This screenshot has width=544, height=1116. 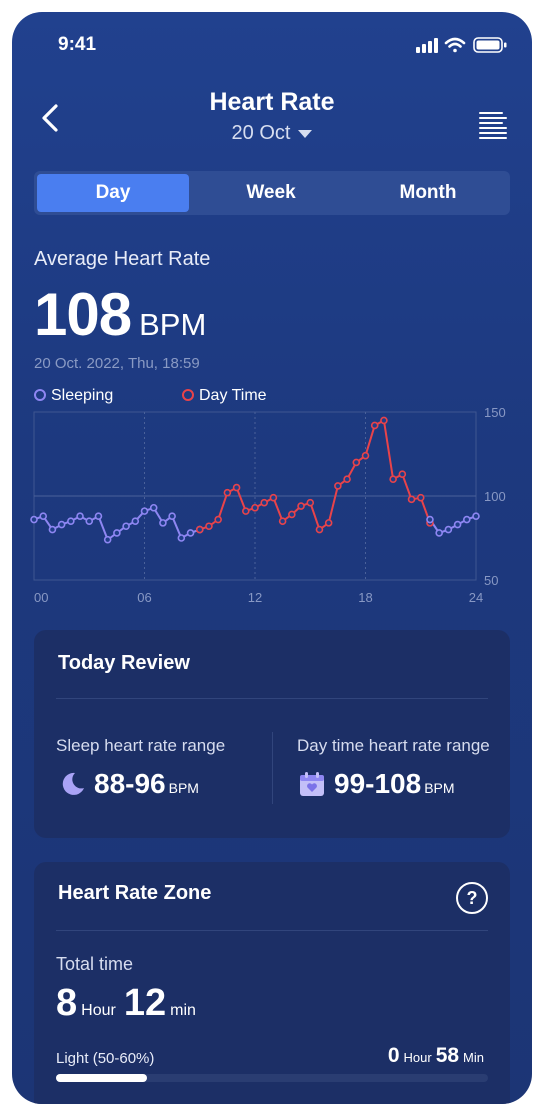 What do you see at coordinates (490, 45) in the screenshot?
I see `battery-icon` at bounding box center [490, 45].